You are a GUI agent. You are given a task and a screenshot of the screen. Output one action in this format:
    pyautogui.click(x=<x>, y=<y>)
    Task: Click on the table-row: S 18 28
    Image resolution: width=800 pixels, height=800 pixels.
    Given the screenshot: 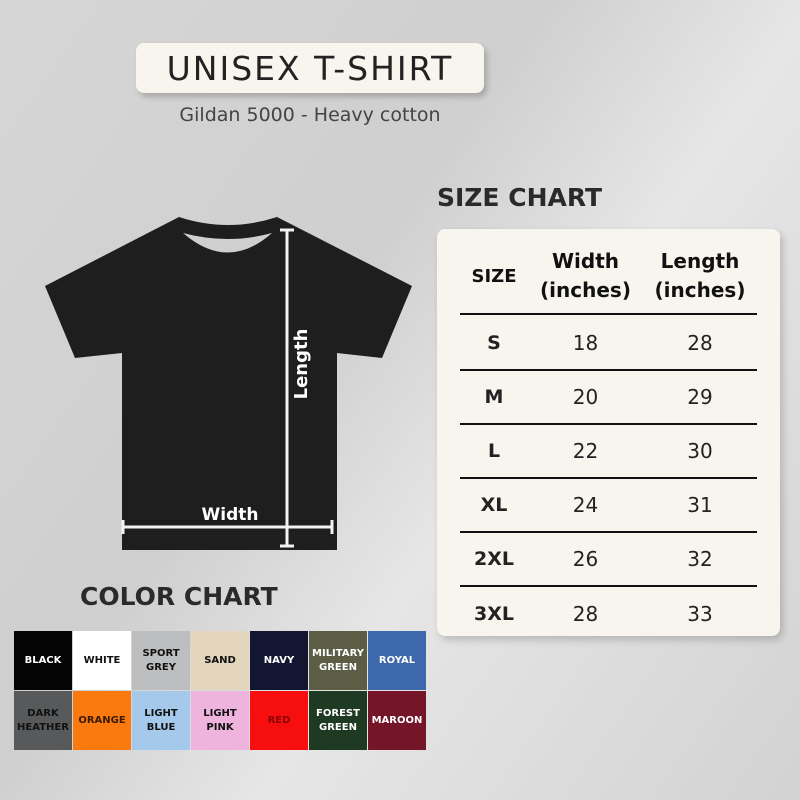 What is the action you would take?
    pyautogui.click(x=608, y=344)
    